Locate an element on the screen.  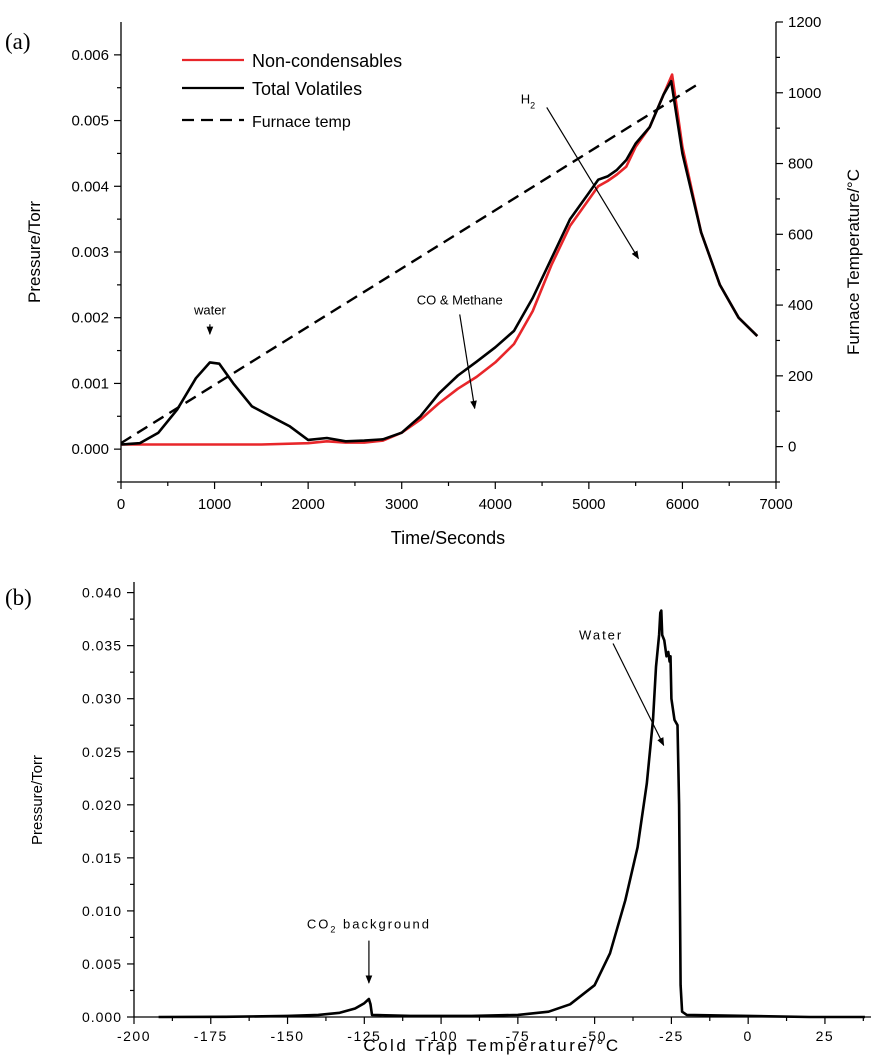
panel-a-y2-axis-label: Furnace Temperature/°C is located at coordinates (853, 262).